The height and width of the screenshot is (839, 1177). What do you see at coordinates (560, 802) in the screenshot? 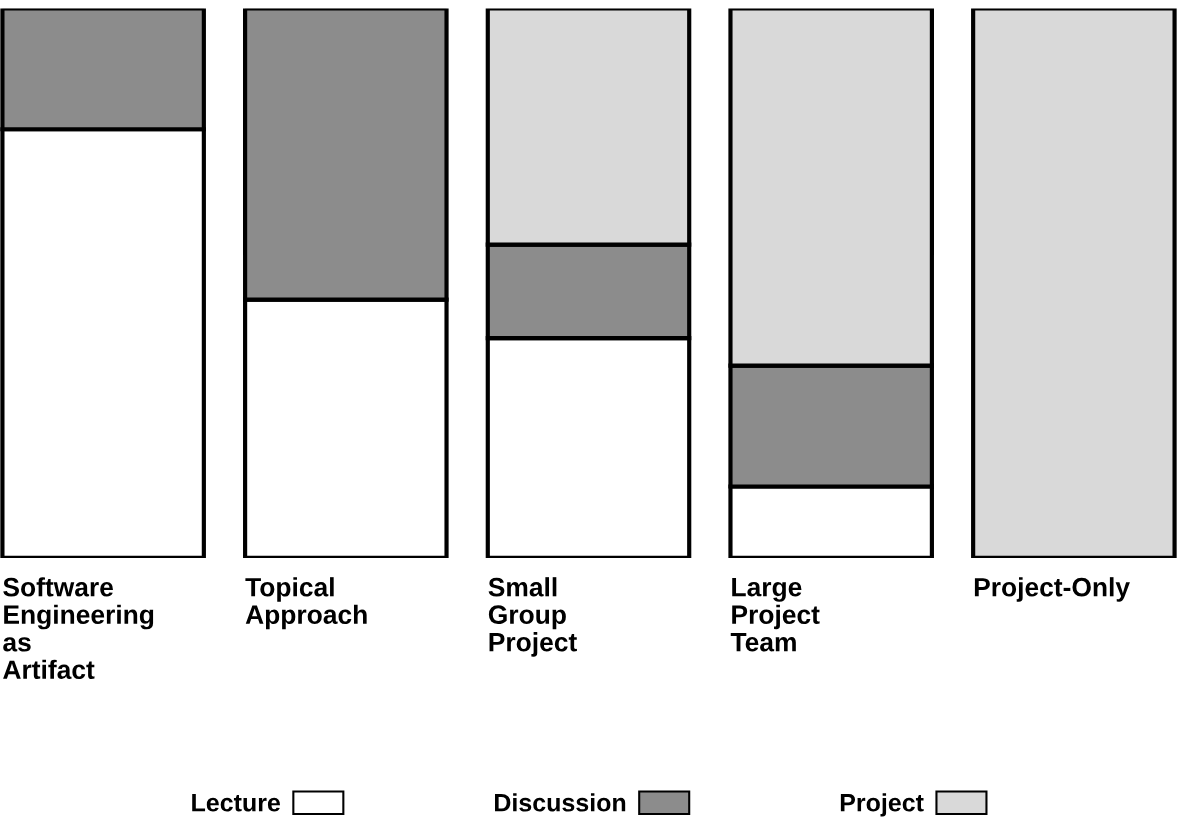
I see `legend-label: Discussion` at bounding box center [560, 802].